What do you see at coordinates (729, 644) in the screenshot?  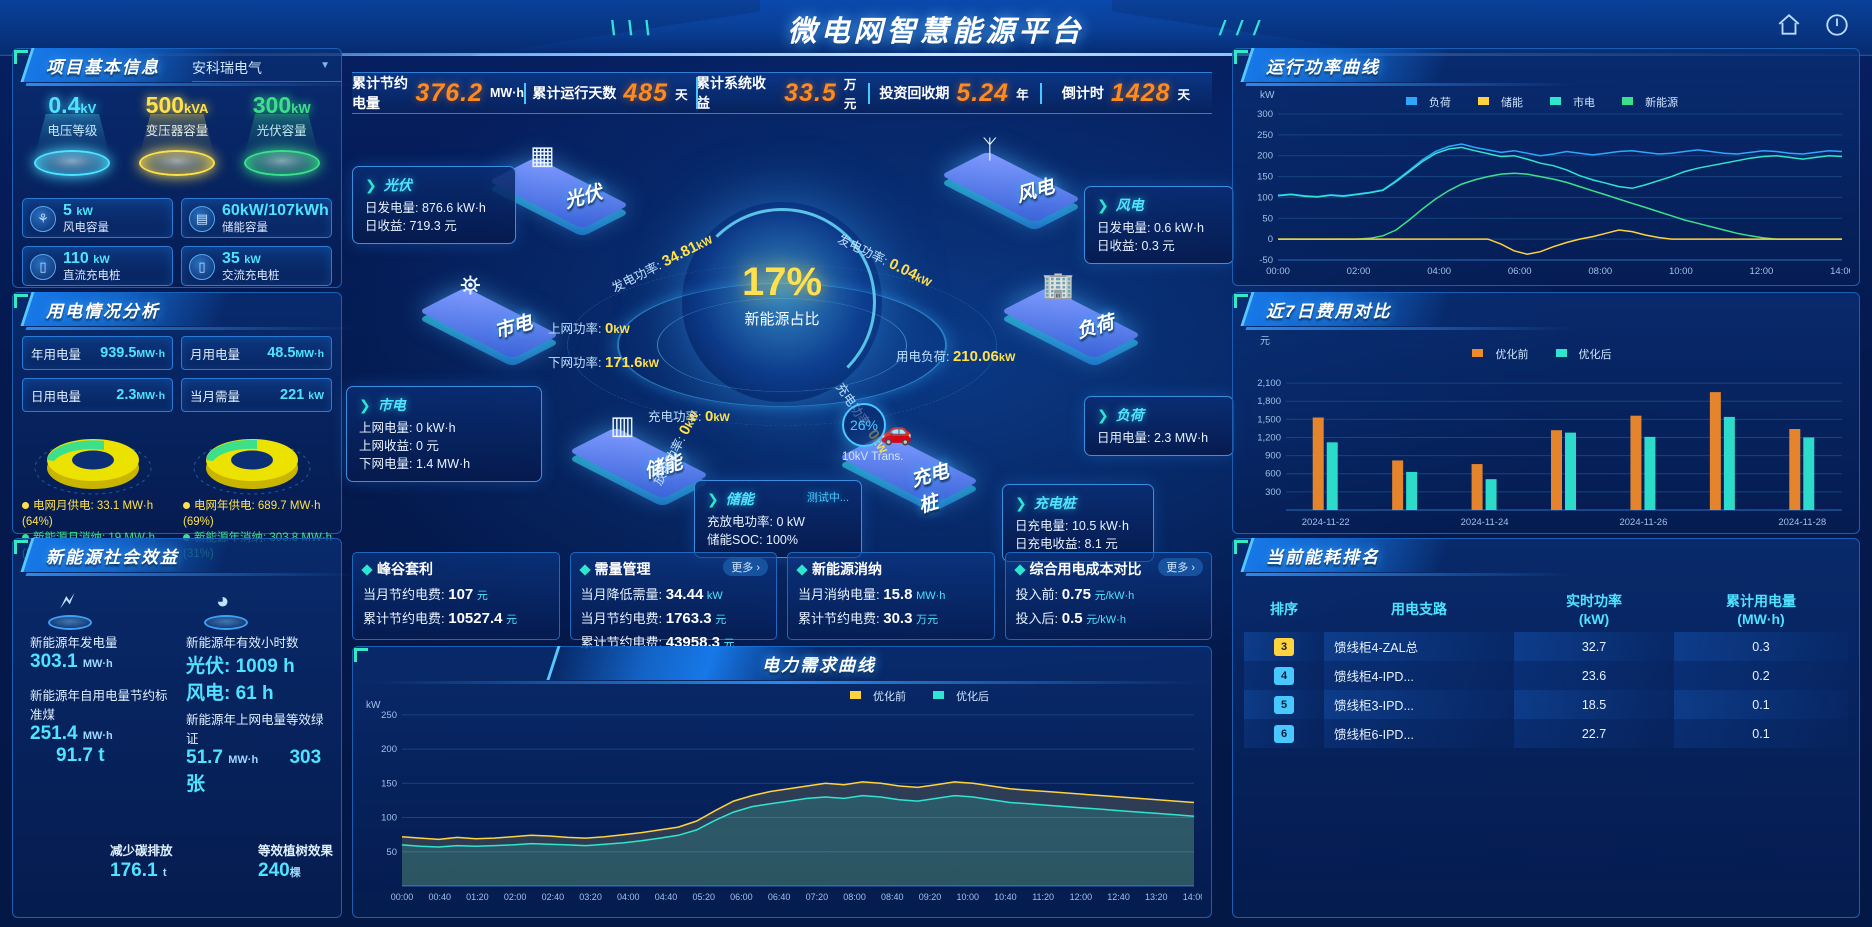 I see `card-1-row2-unit: 元` at bounding box center [729, 644].